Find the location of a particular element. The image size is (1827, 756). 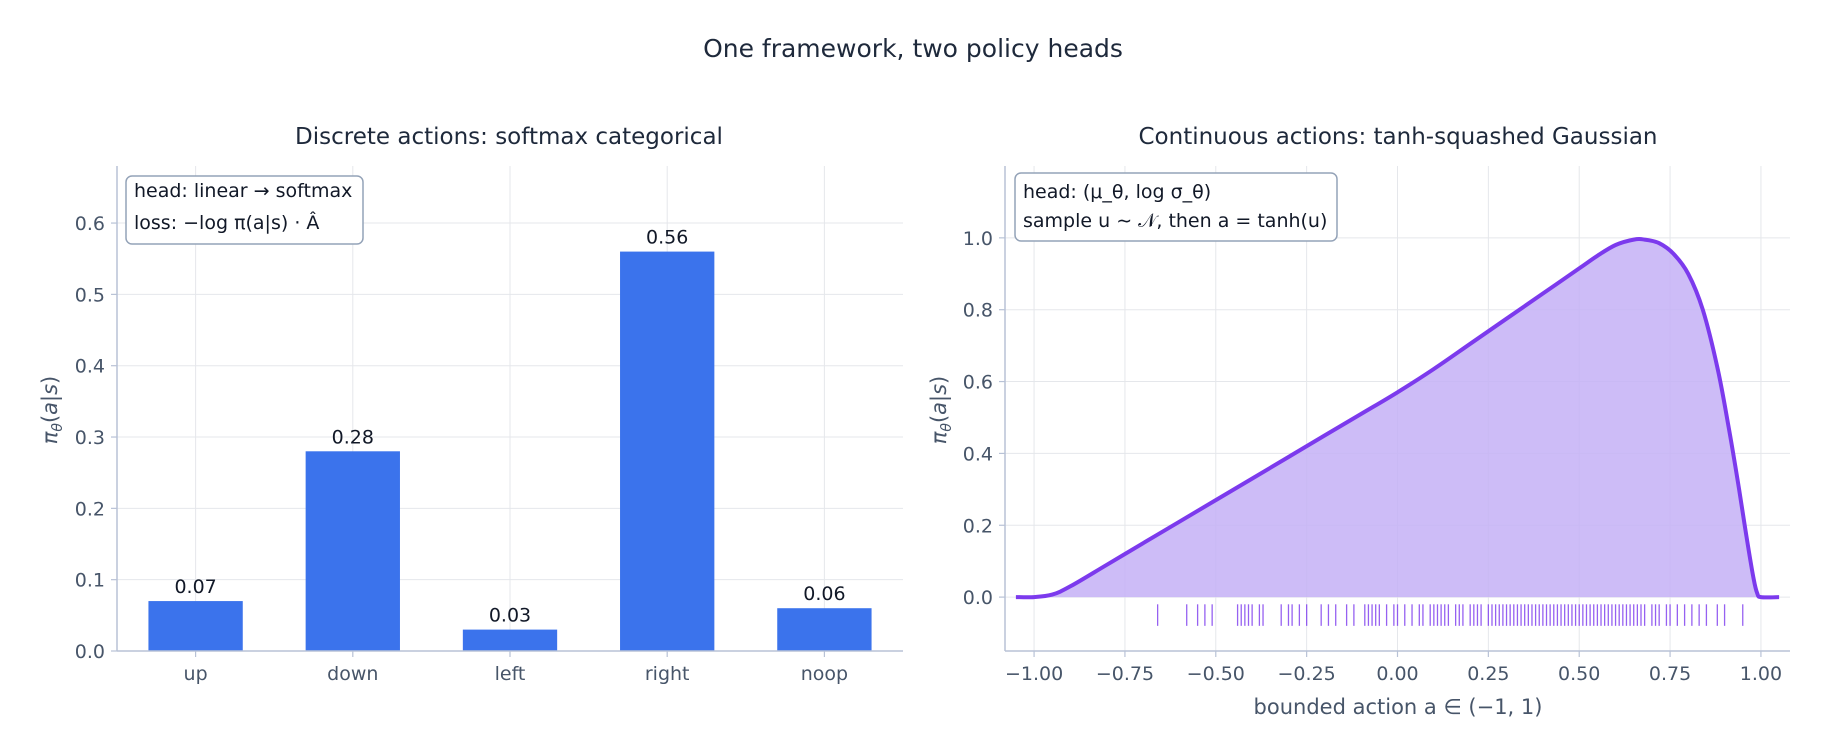

bar-noop is located at coordinates (824, 629).